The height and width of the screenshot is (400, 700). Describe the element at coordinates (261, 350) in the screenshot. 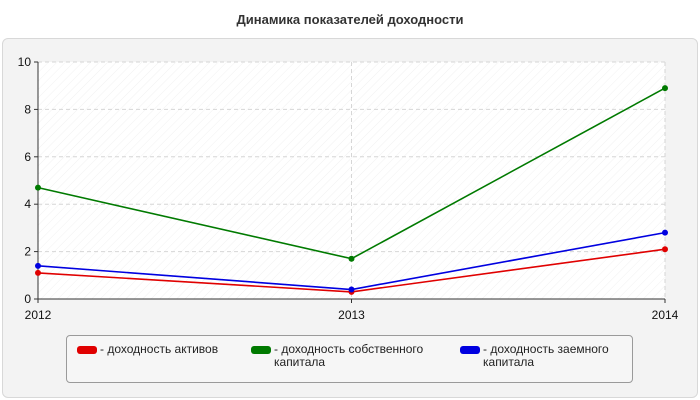

I see `legend-swatch-equity` at that location.